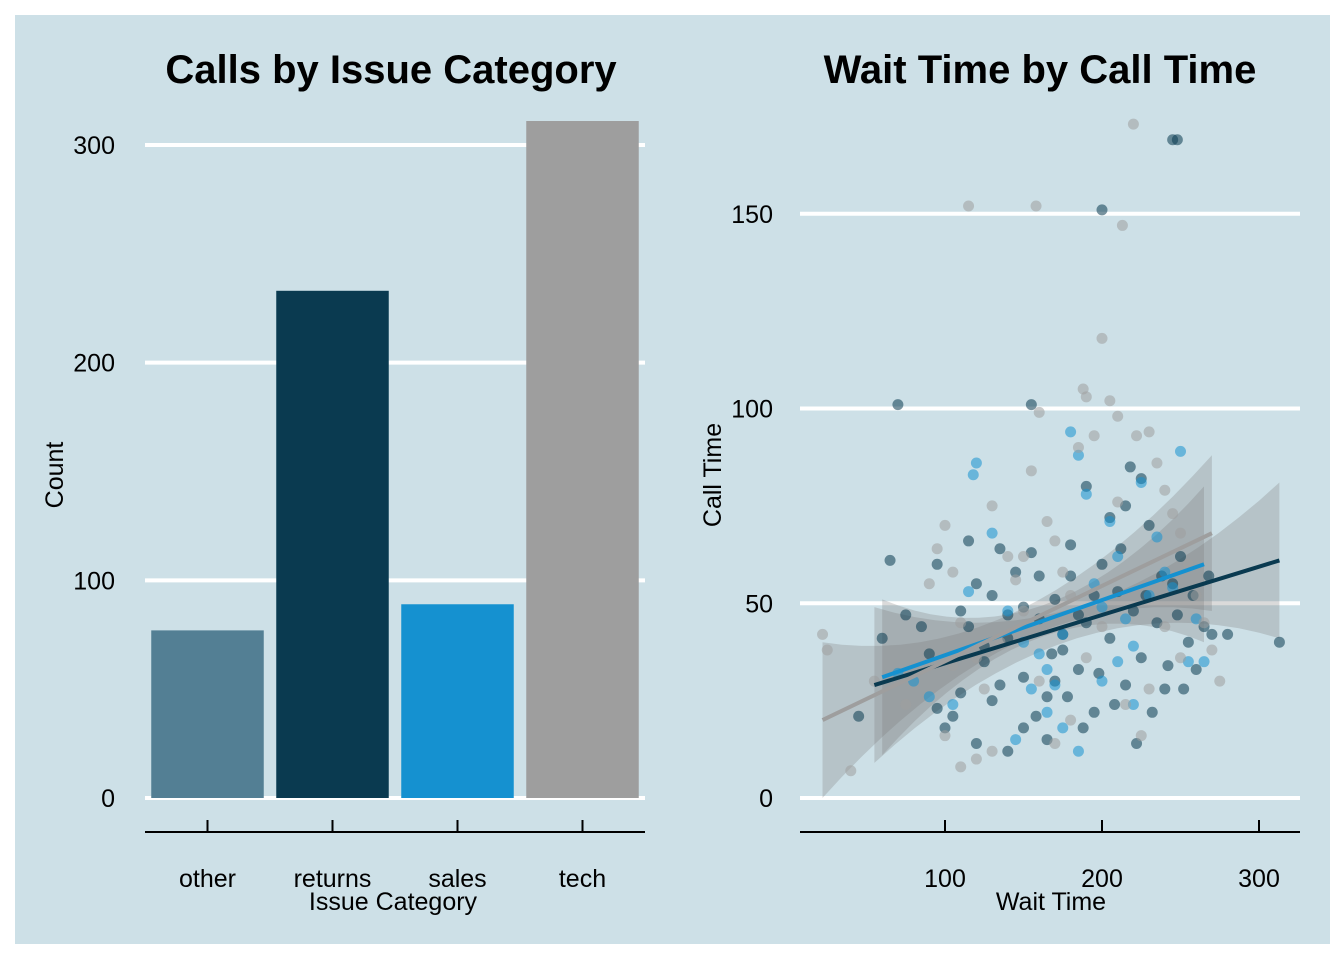  What do you see at coordinates (395, 856) in the screenshot?
I see `bar-chart-x-axis: other returns sales tech` at bounding box center [395, 856].